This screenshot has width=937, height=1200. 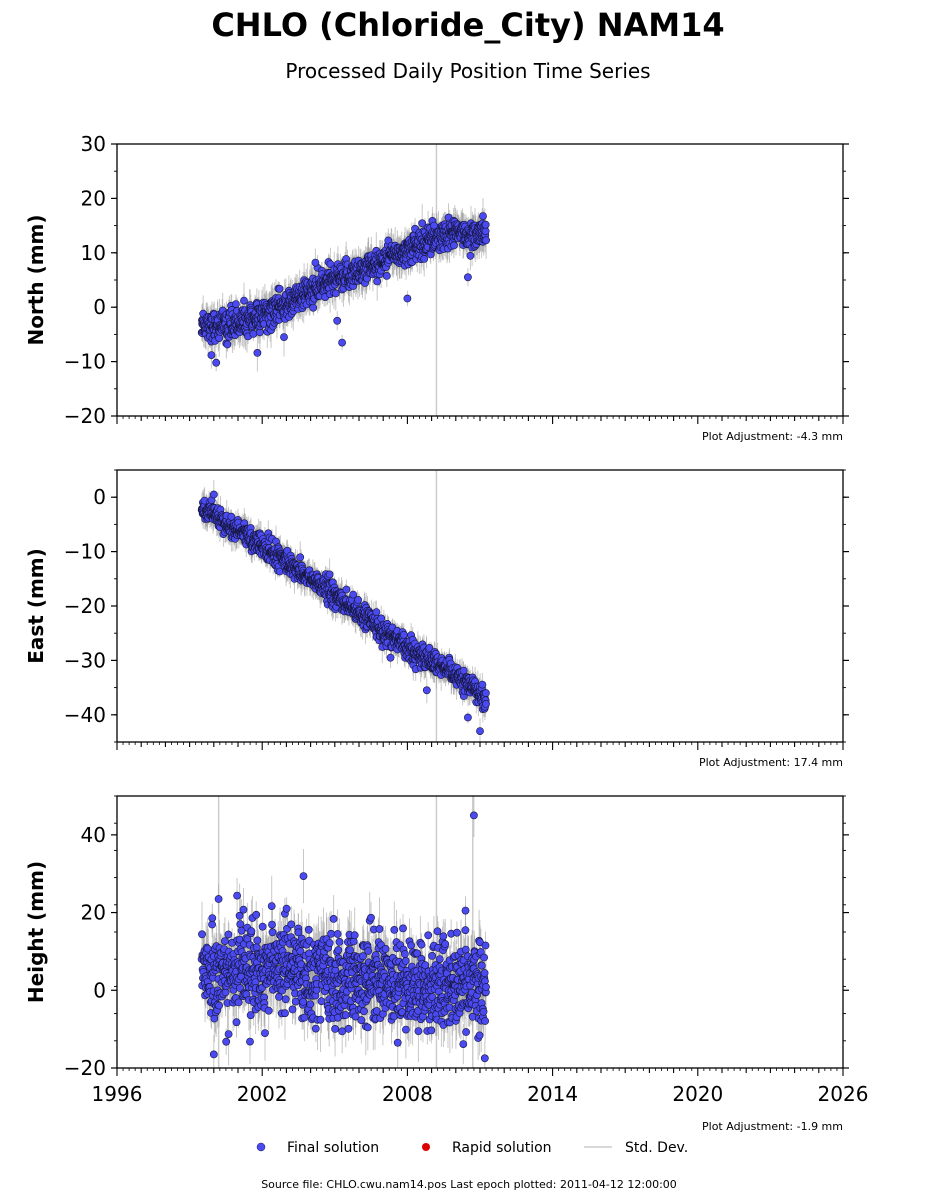 I want to click on plot-adjustment-label: Plot Adjustment: 17.4 mm, so click(x=771, y=762).